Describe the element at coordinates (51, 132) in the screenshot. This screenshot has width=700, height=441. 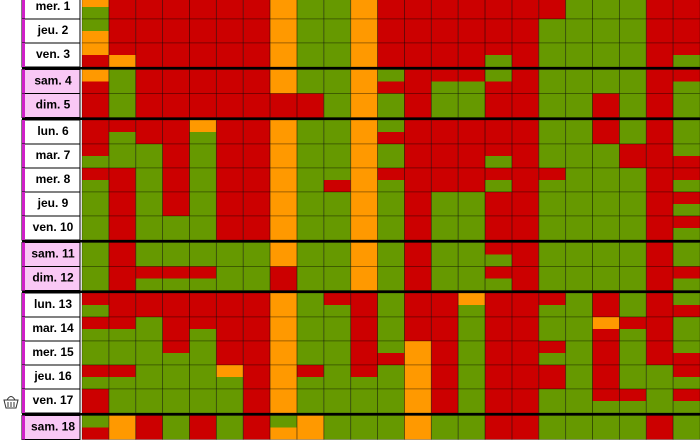
I see `day-label-box` at that location.